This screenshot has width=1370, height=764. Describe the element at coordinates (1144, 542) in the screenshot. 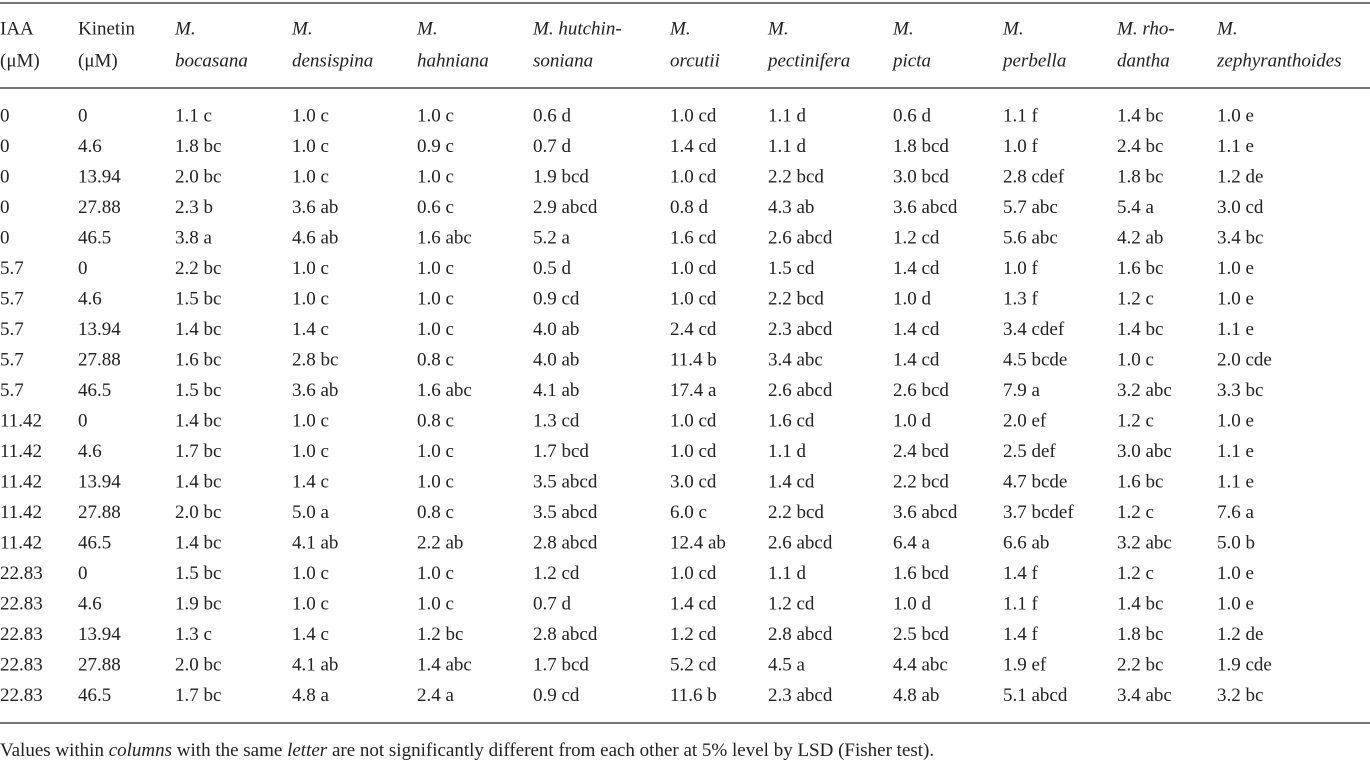

I see `cell: 3.2 abc` at that location.